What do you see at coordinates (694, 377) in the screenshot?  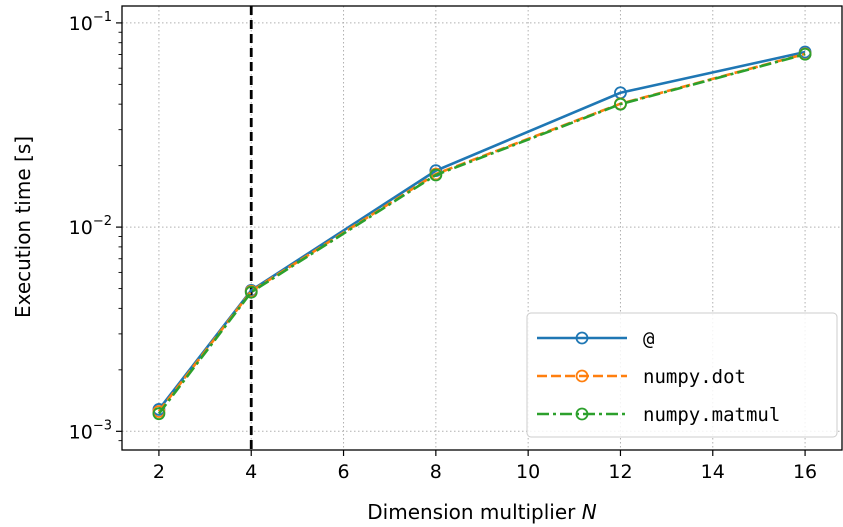 I see `legend-label: numpy.dot` at bounding box center [694, 377].